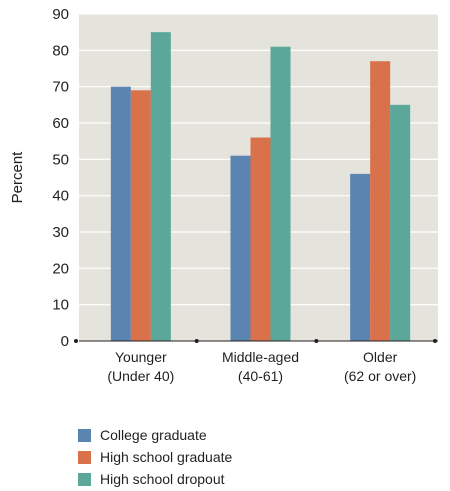 This screenshot has height=491, width=450. I want to click on y-tick-label: 40, so click(60, 196).